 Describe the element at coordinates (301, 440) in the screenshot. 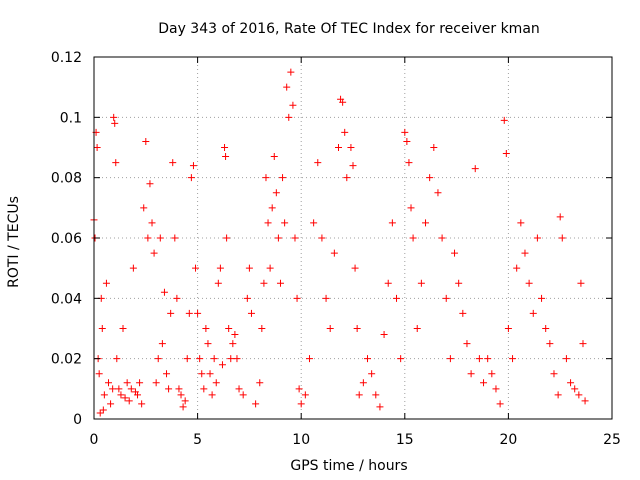

I see `x-tick-label: 10` at that location.